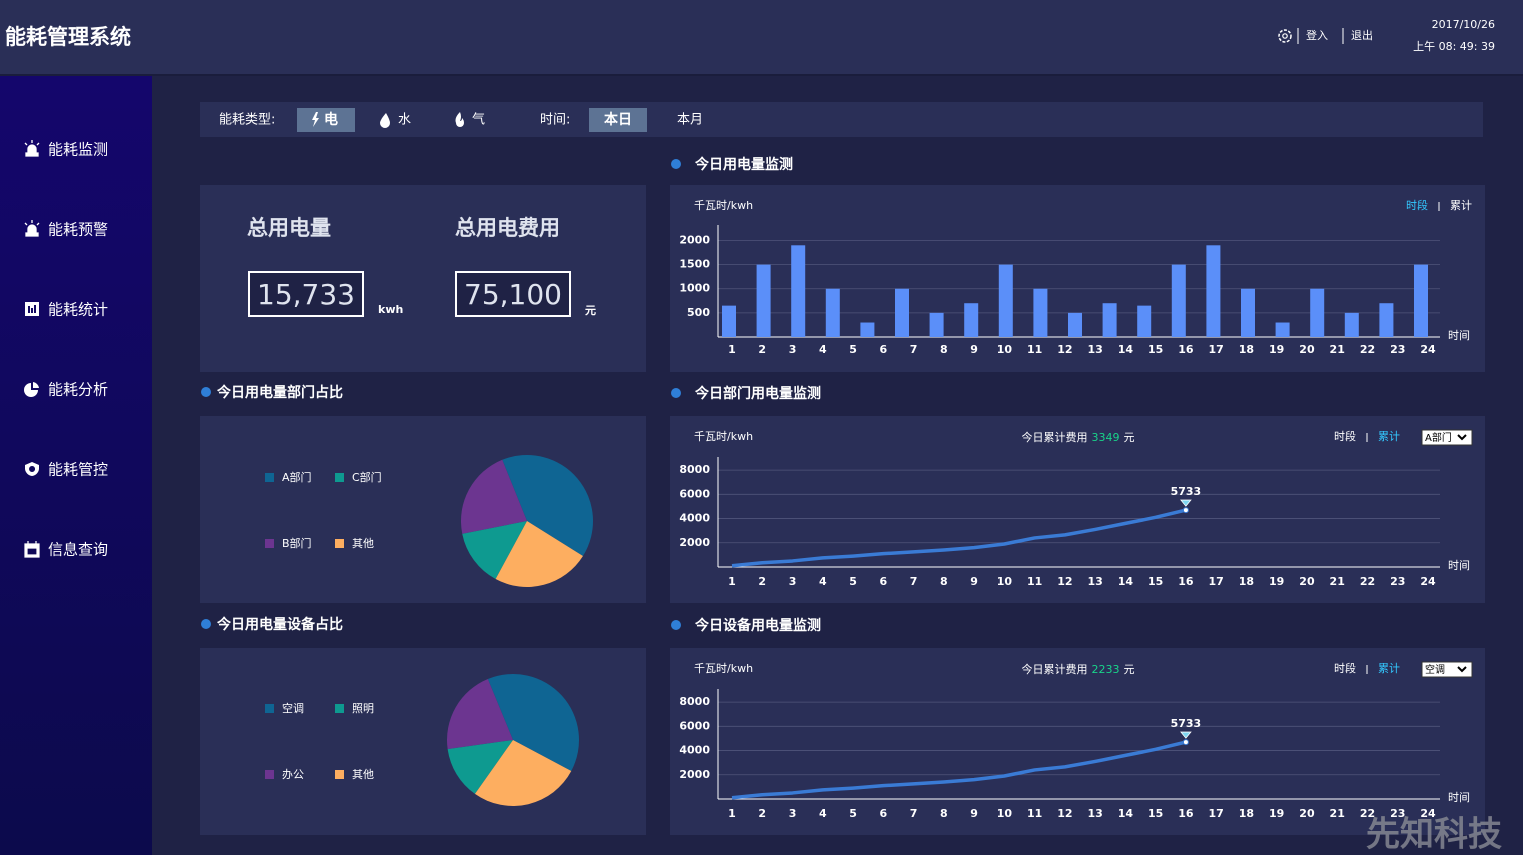 This screenshot has width=1523, height=855. Describe the element at coordinates (1186, 491) in the screenshot. I see `annotation: 5733` at that location.